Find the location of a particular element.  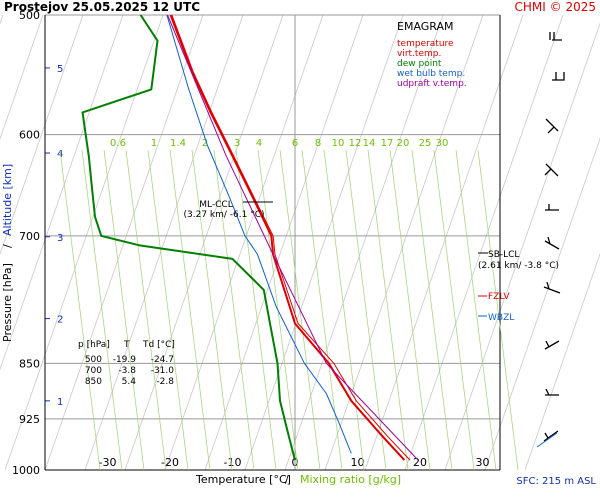

mlccl-value: (3.27 km/ -6.1 °C) is located at coordinates (224, 215).